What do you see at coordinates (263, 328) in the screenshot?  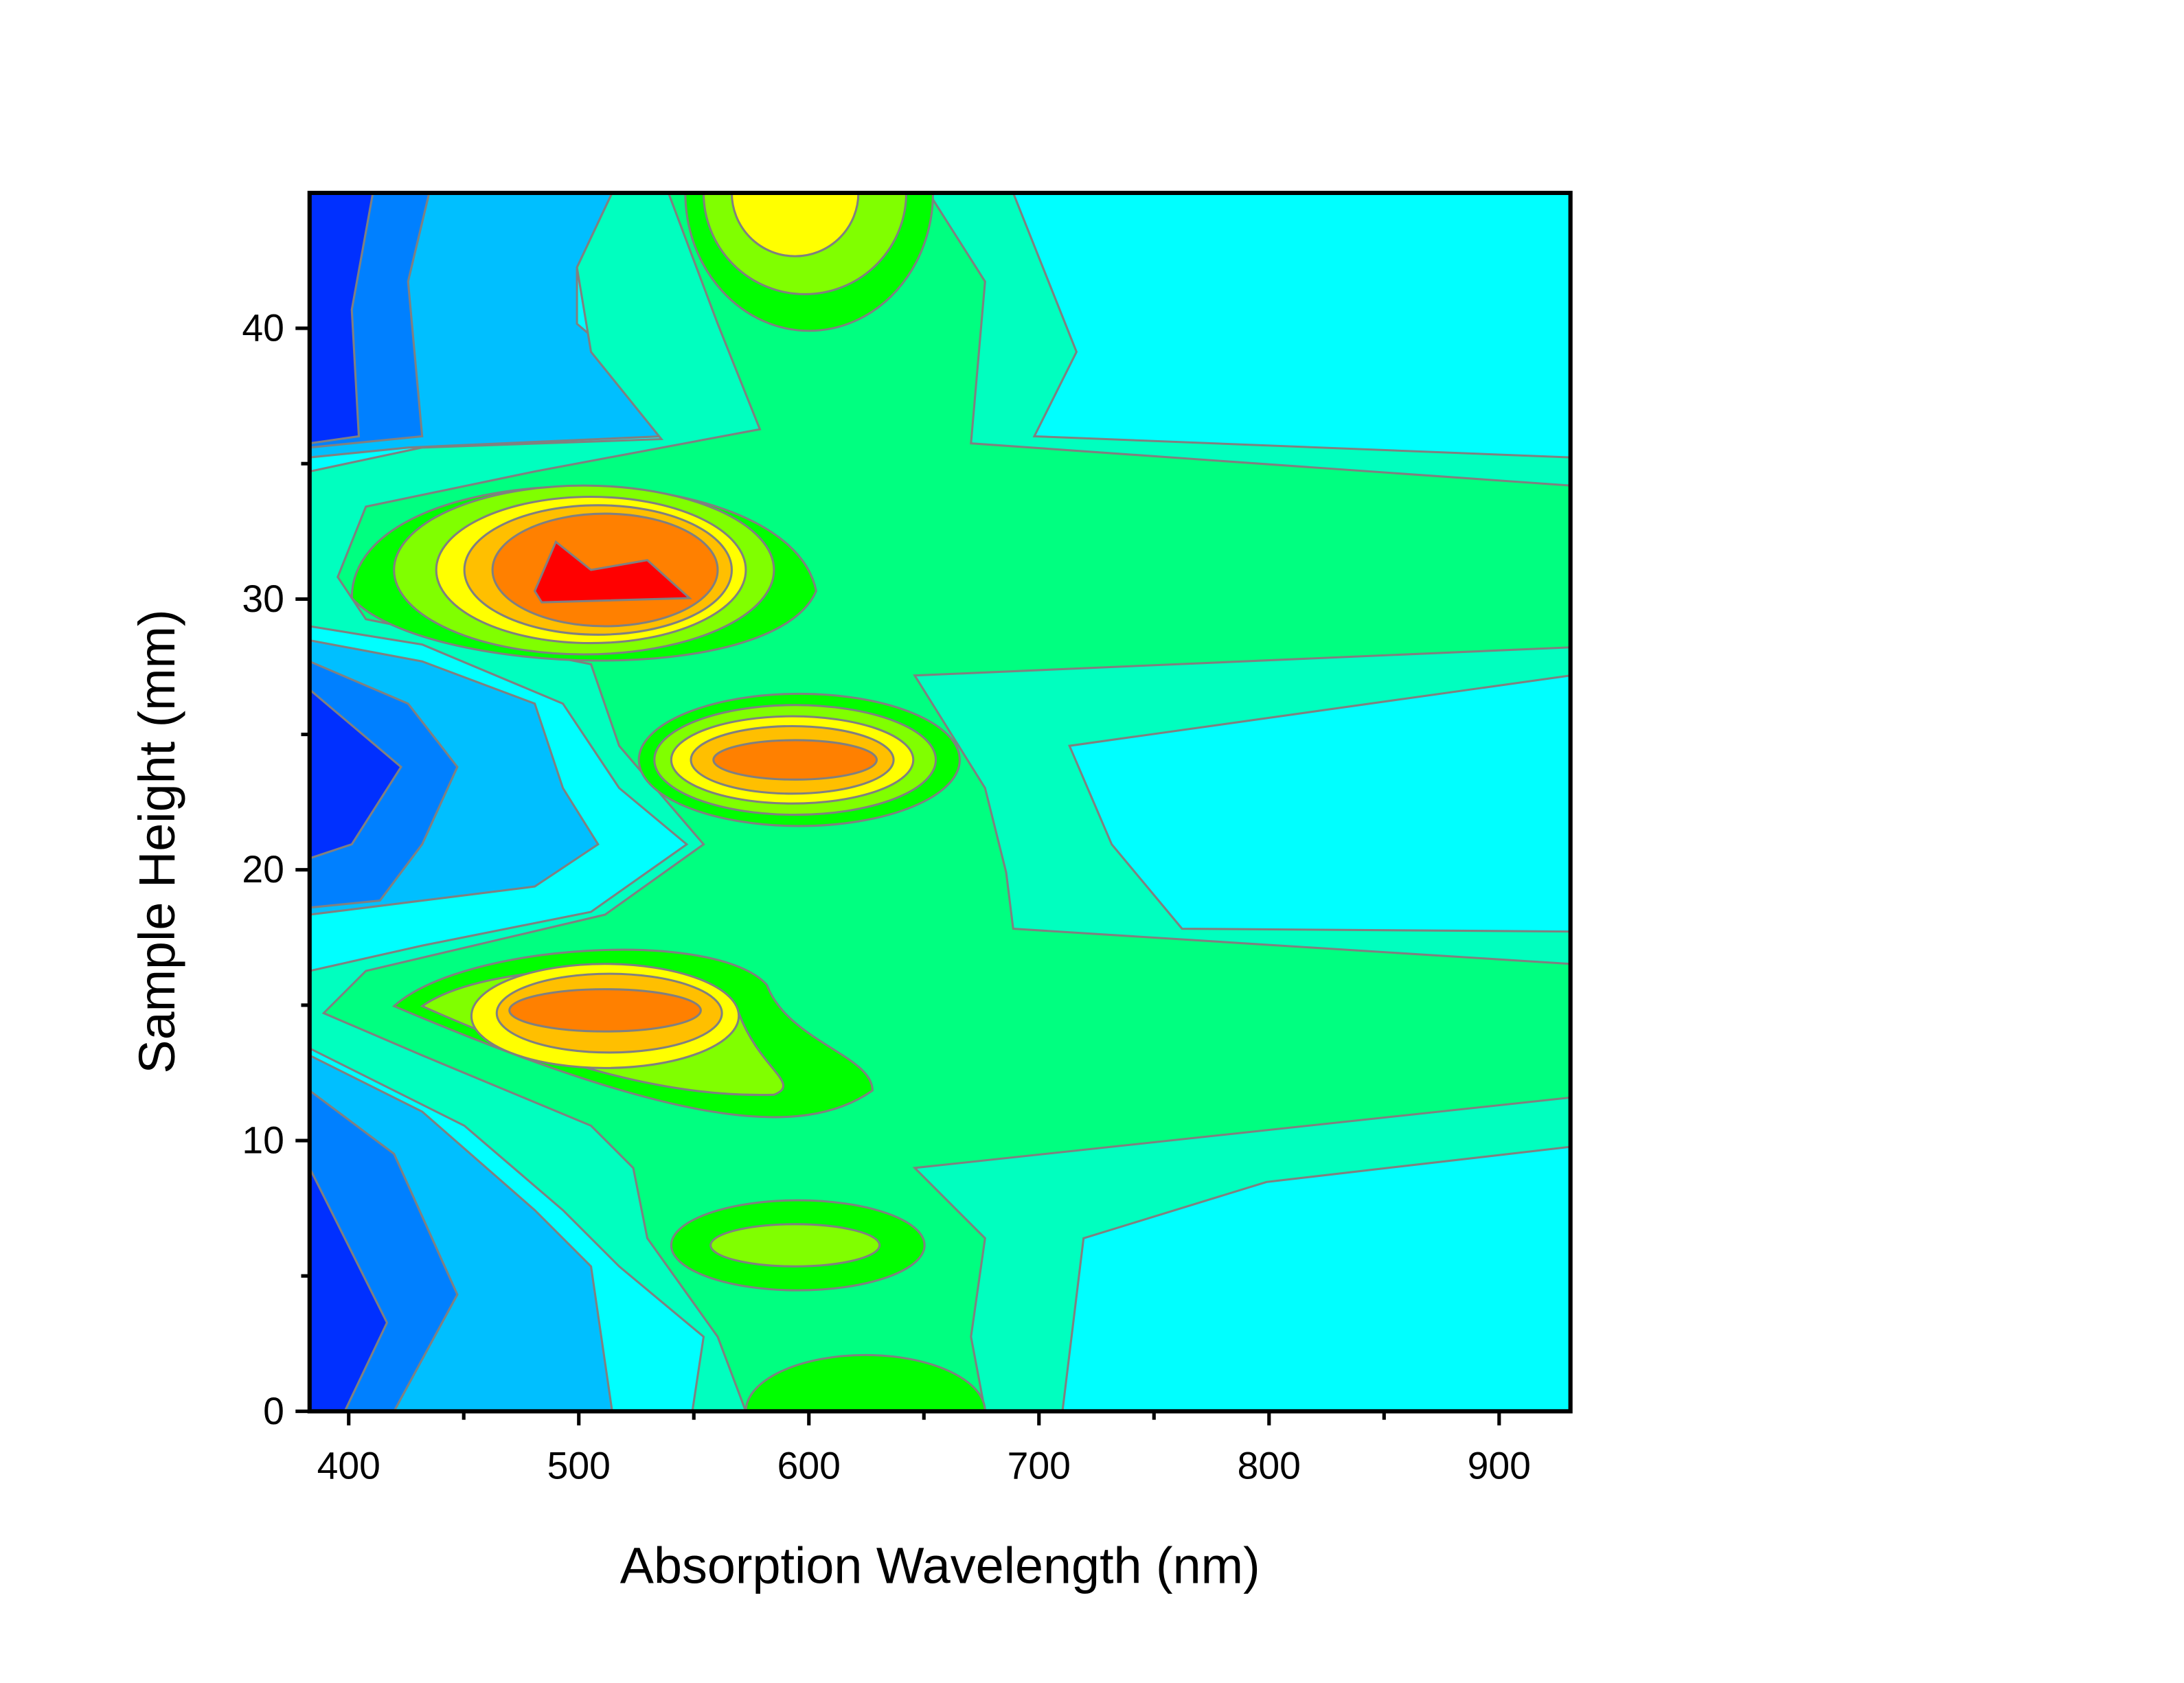 I see `y-tick-label: 40` at bounding box center [263, 328].